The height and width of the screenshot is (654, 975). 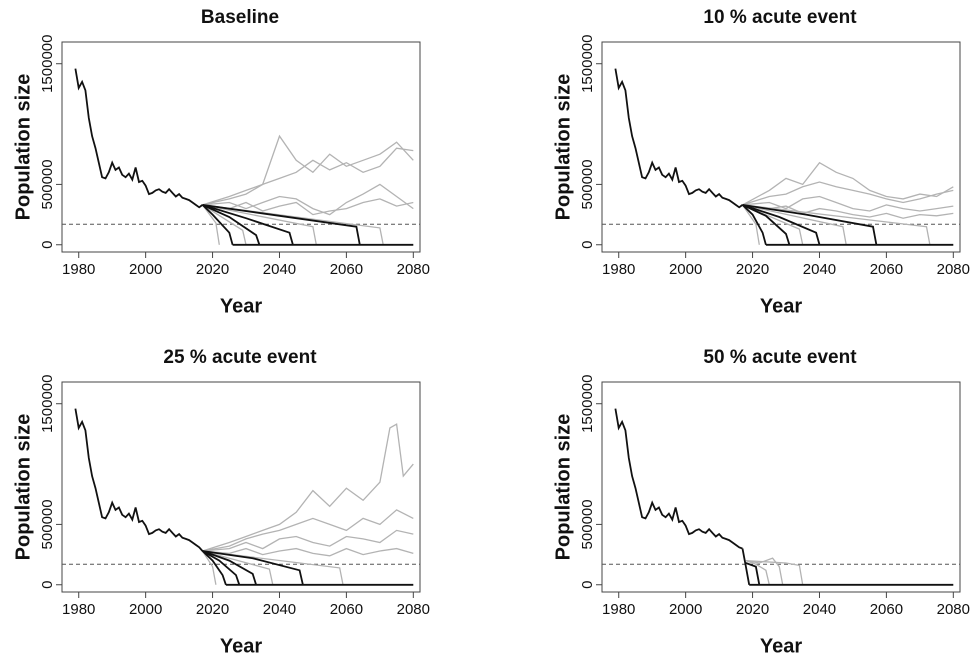 What do you see at coordinates (780, 17) in the screenshot?
I see `panel-title: 10 % acute event` at bounding box center [780, 17].